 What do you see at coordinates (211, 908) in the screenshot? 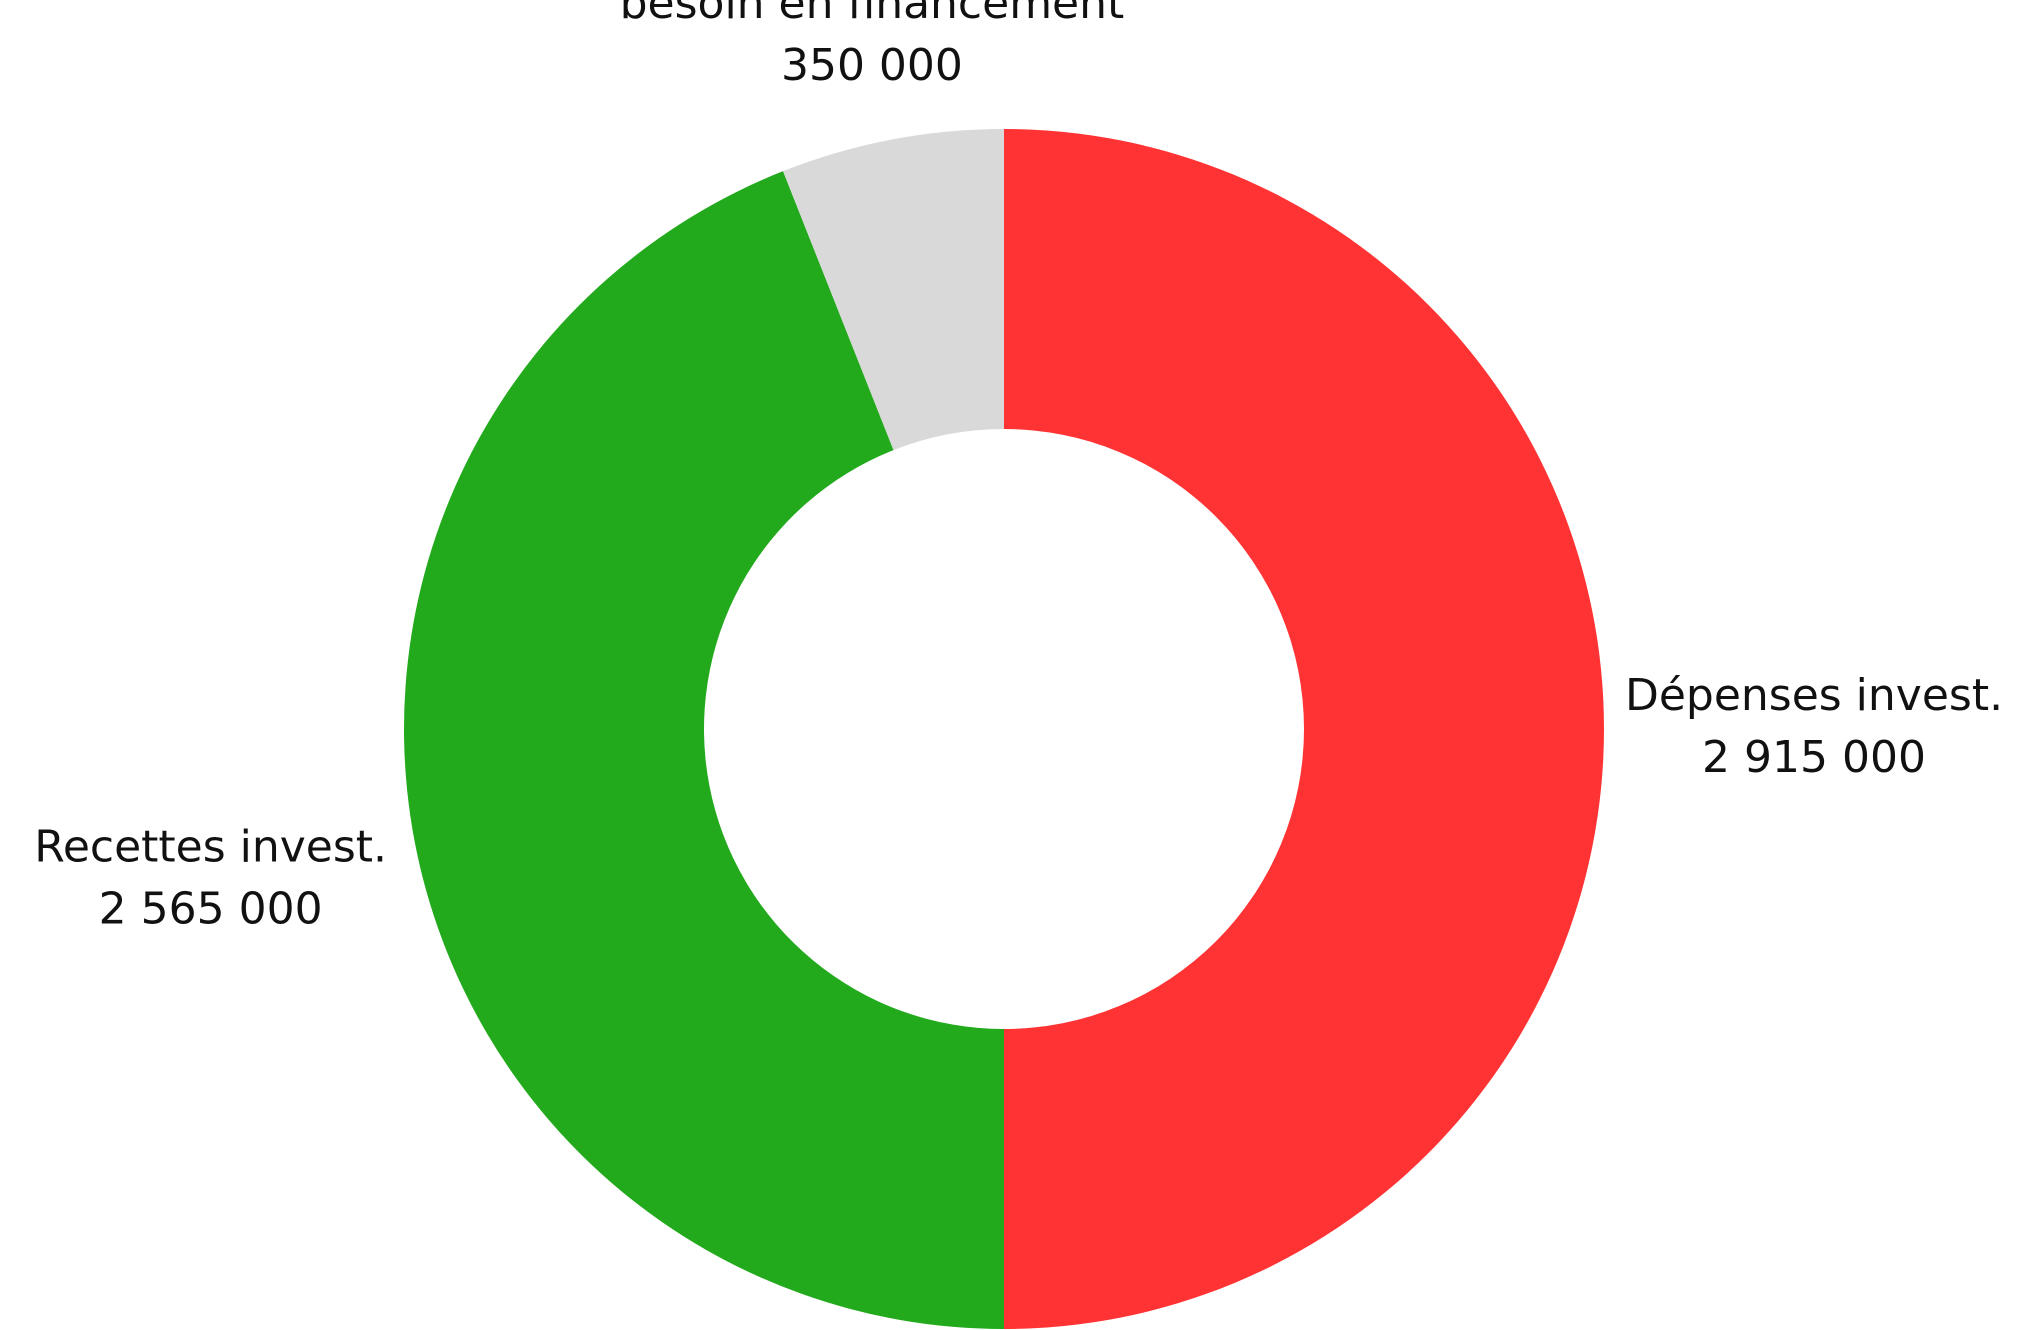
I see `slice-value-label: 2 565 000` at bounding box center [211, 908].